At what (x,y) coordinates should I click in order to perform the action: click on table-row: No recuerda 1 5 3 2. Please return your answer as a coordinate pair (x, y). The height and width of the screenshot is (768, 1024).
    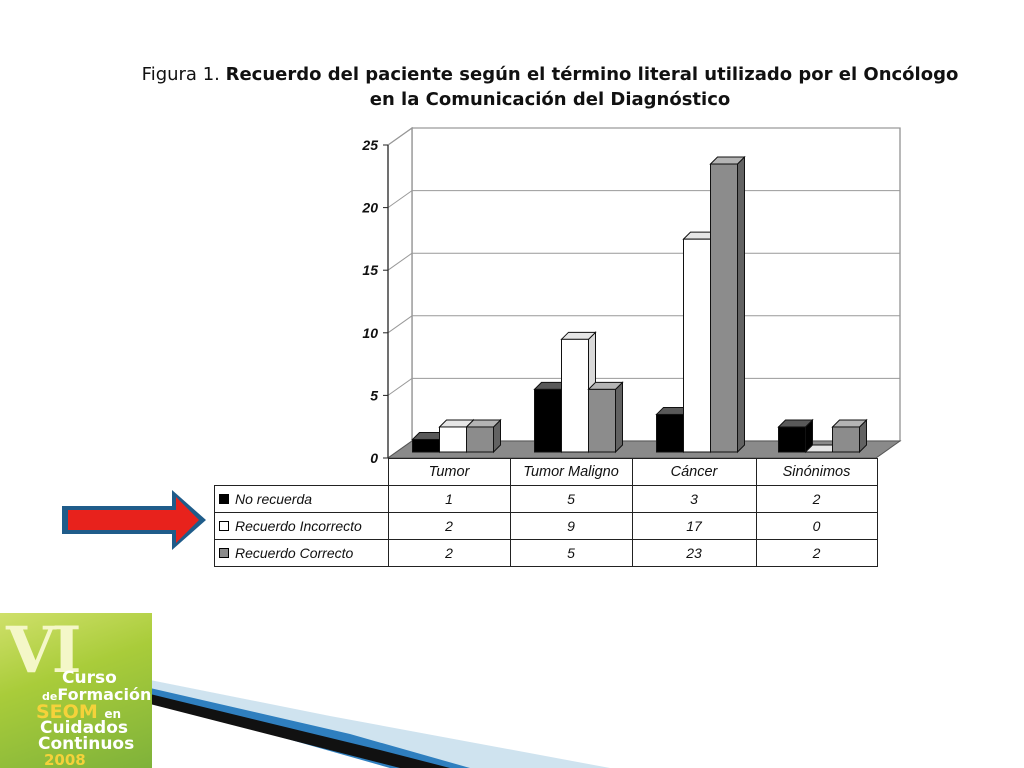
    Looking at the image, I should click on (546, 499).